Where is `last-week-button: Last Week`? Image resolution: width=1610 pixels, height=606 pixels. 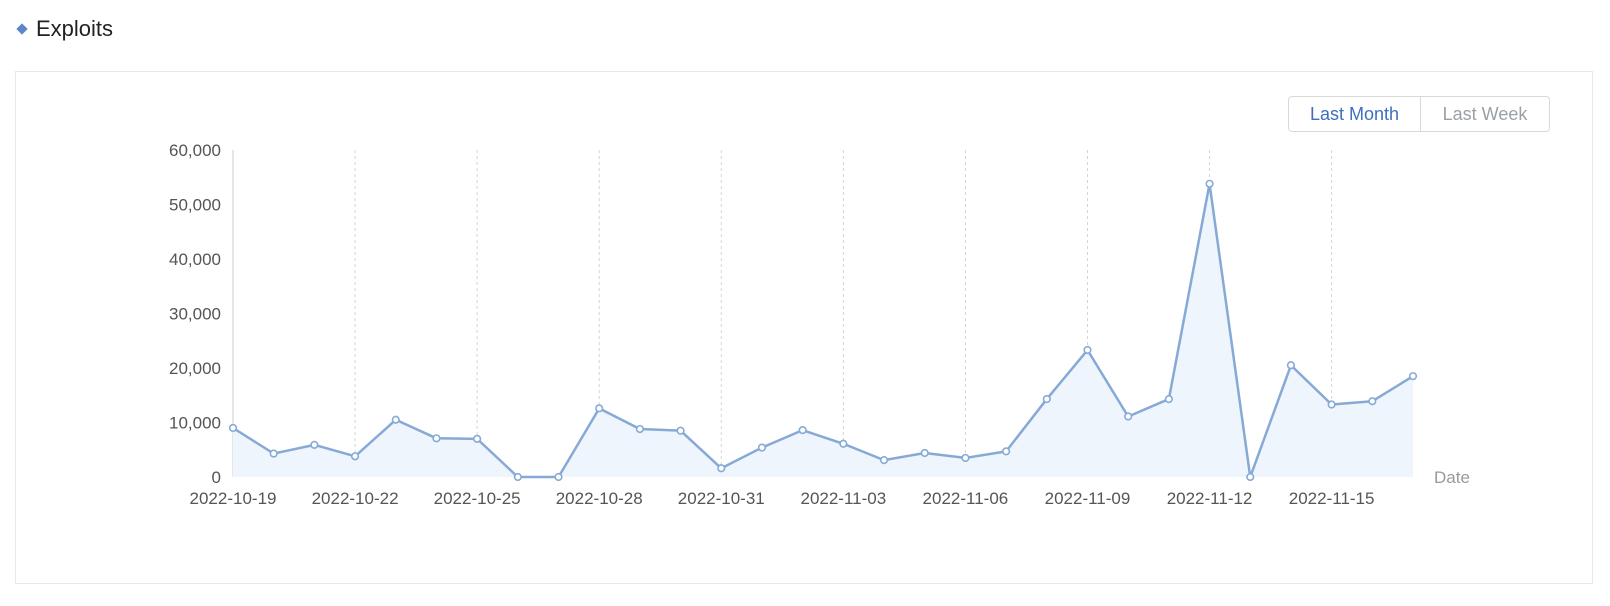
last-week-button: Last Week is located at coordinates (1485, 113).